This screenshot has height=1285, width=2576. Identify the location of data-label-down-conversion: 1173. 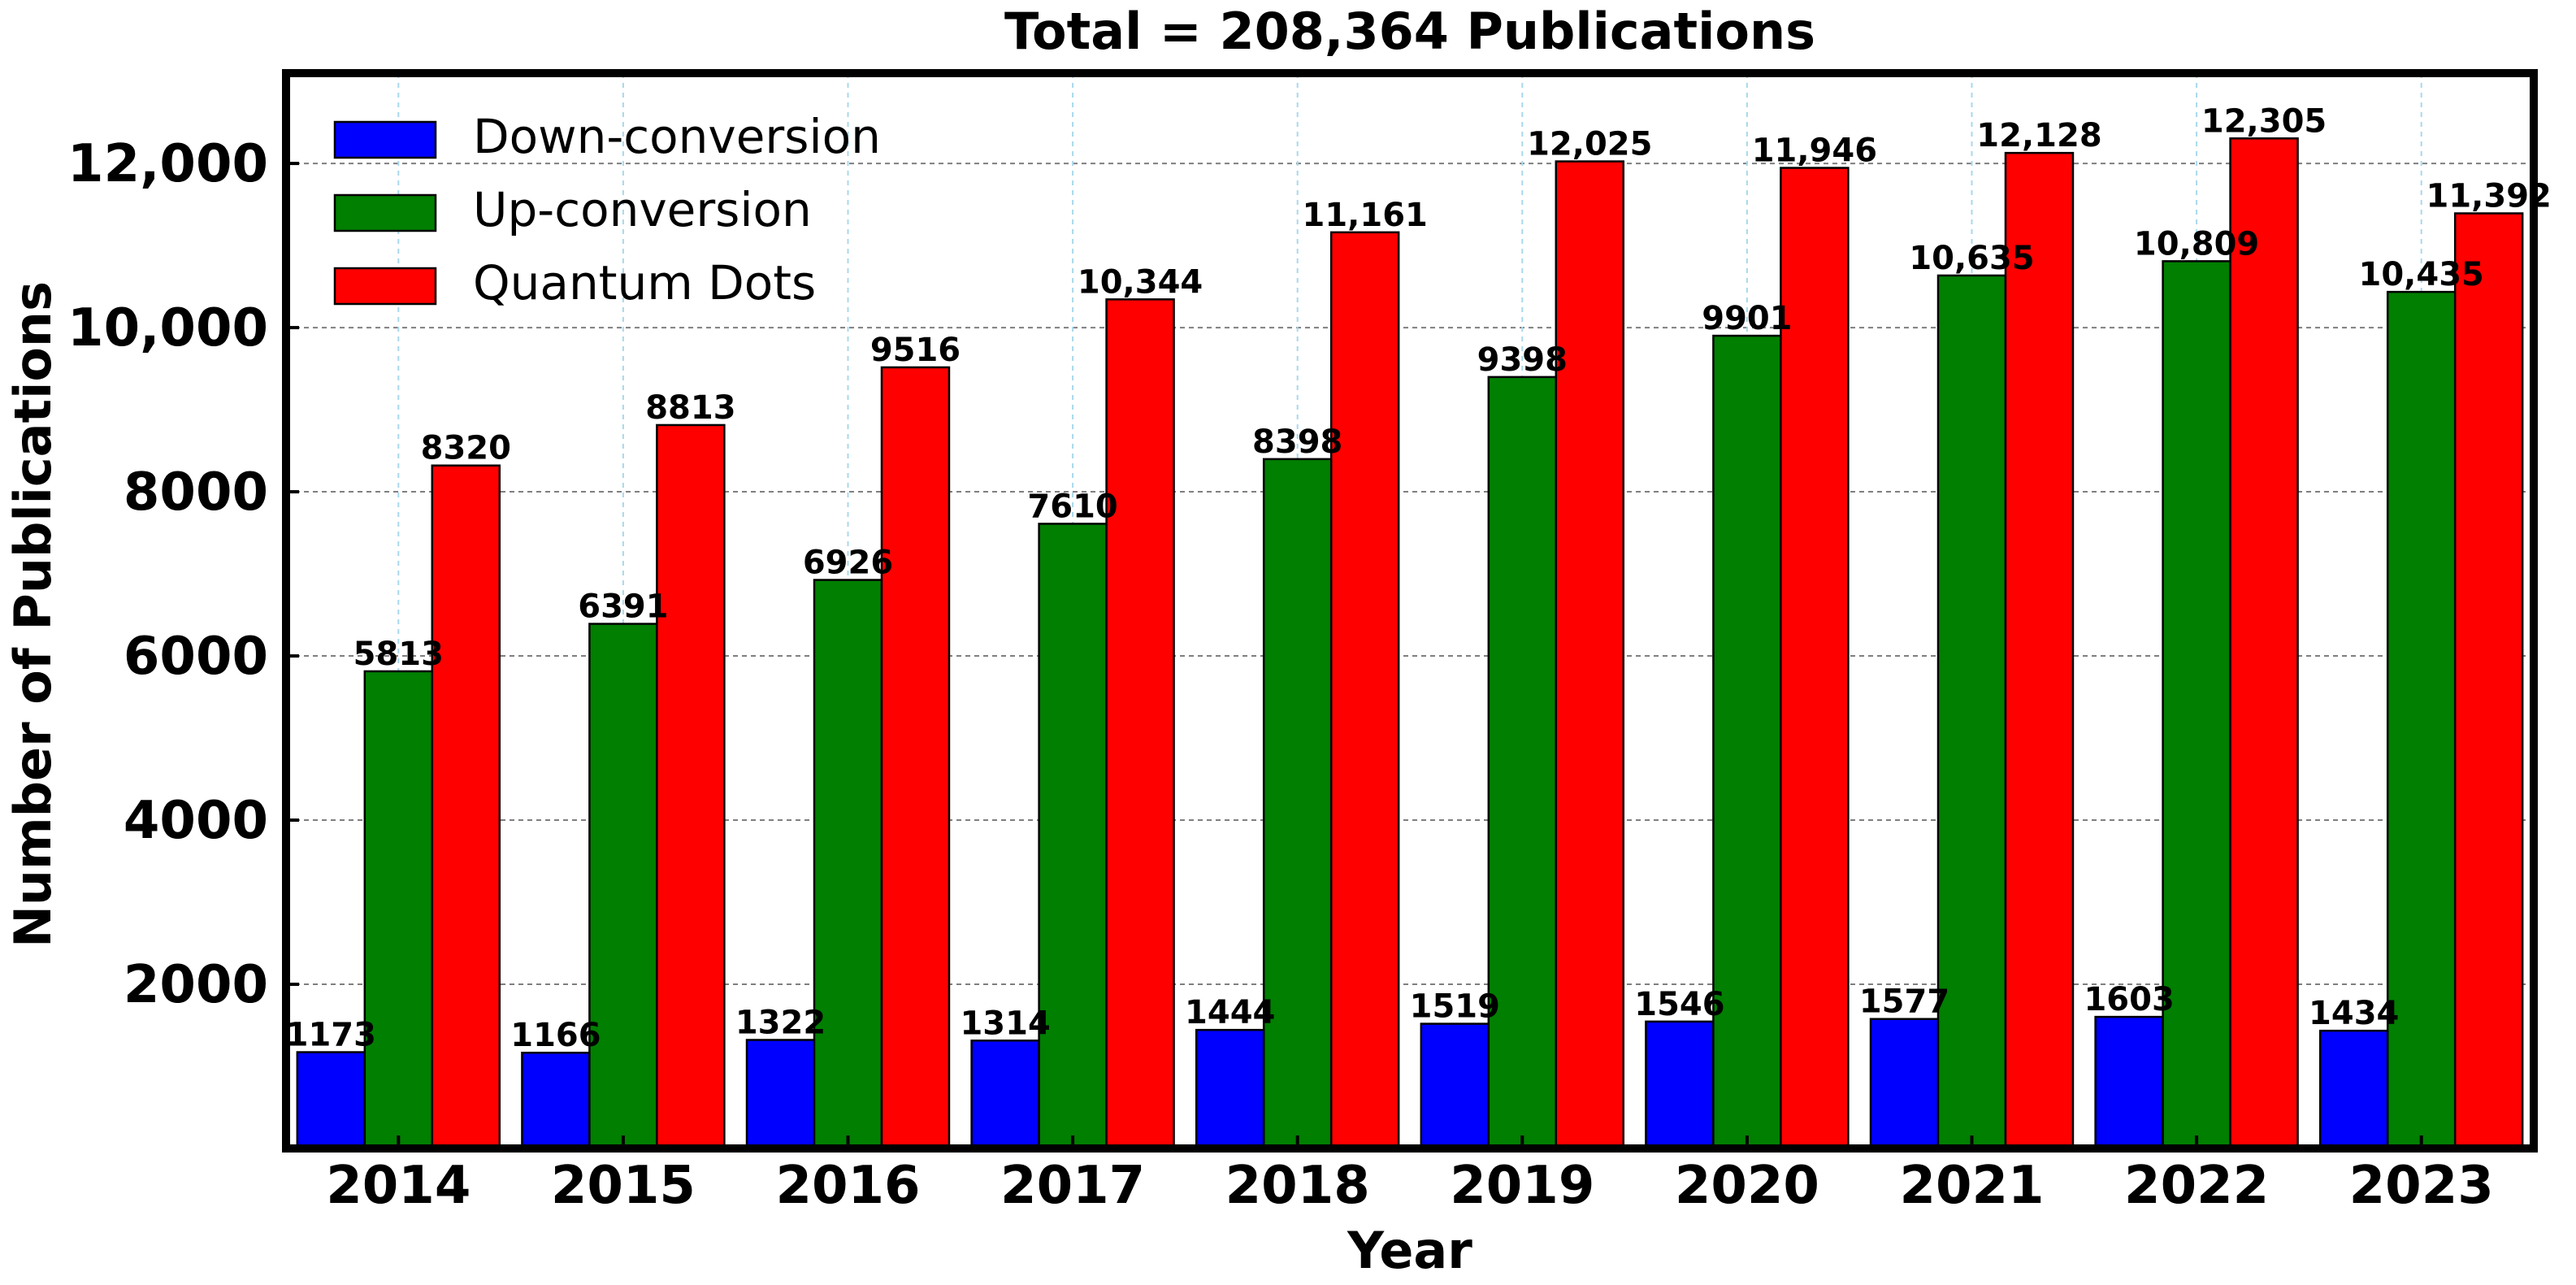
(331, 1035).